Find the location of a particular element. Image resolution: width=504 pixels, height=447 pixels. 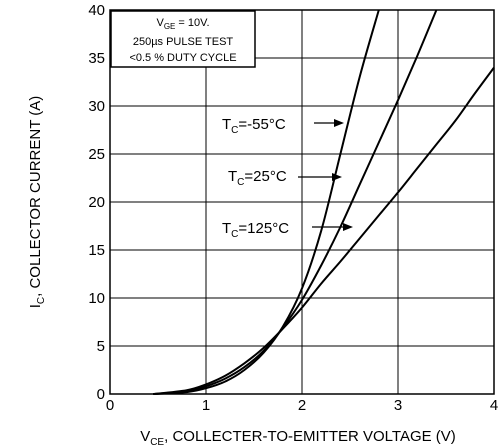

conditions-line-3: <0.5 % DUTY CYCLE is located at coordinates (182, 58).